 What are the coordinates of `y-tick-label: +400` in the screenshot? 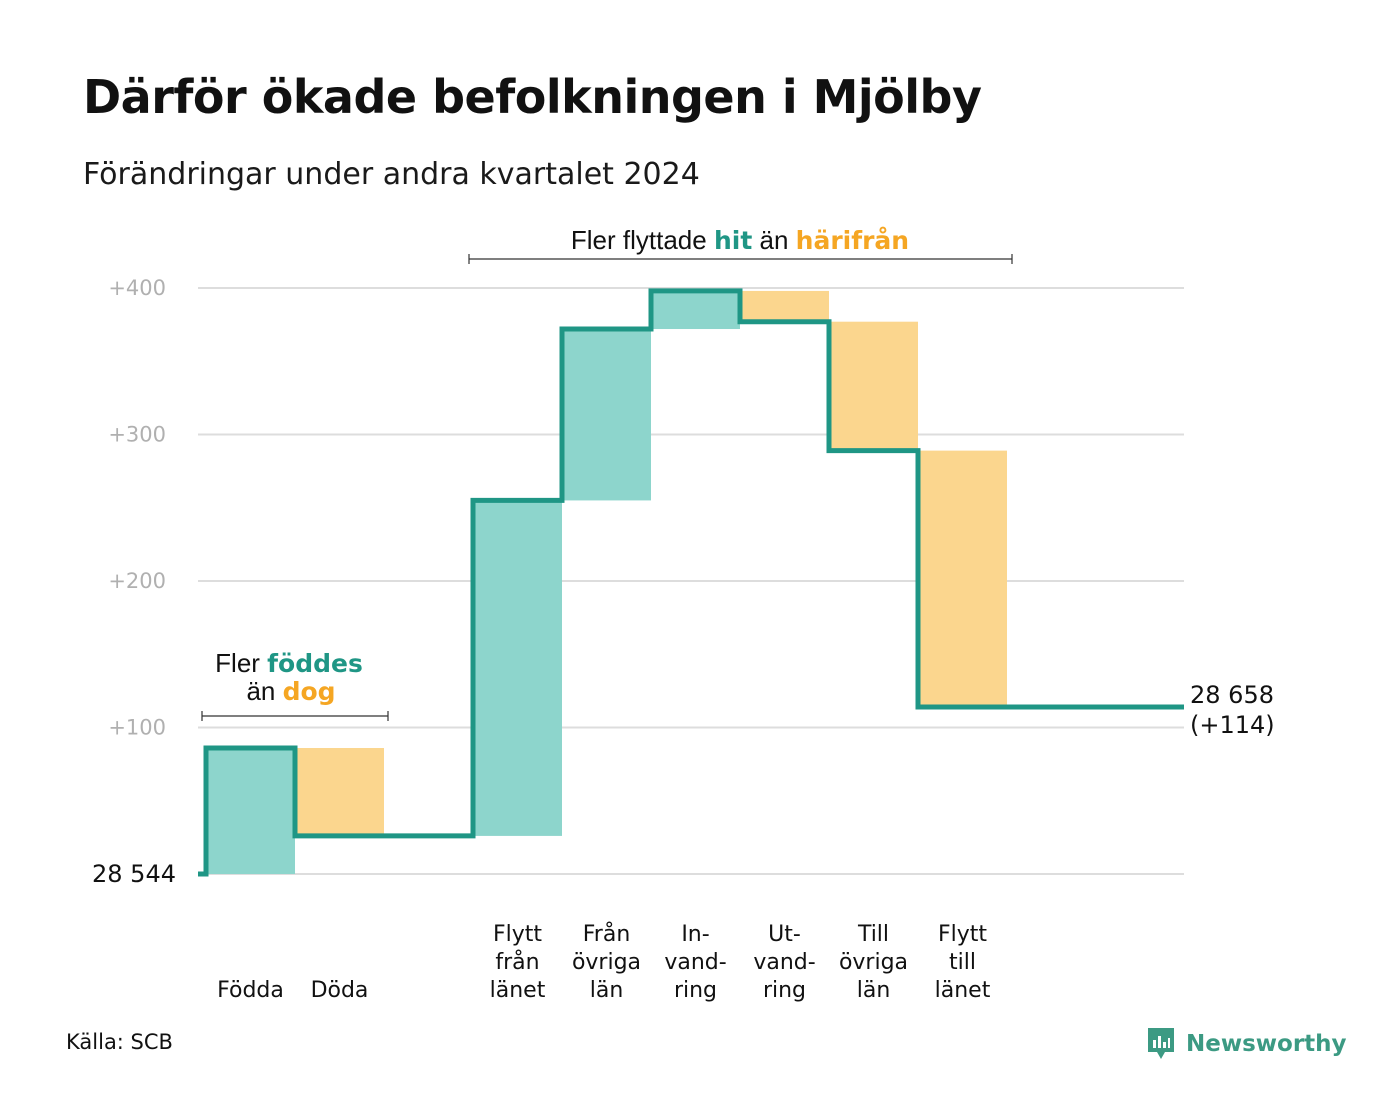 It's located at (137, 288).